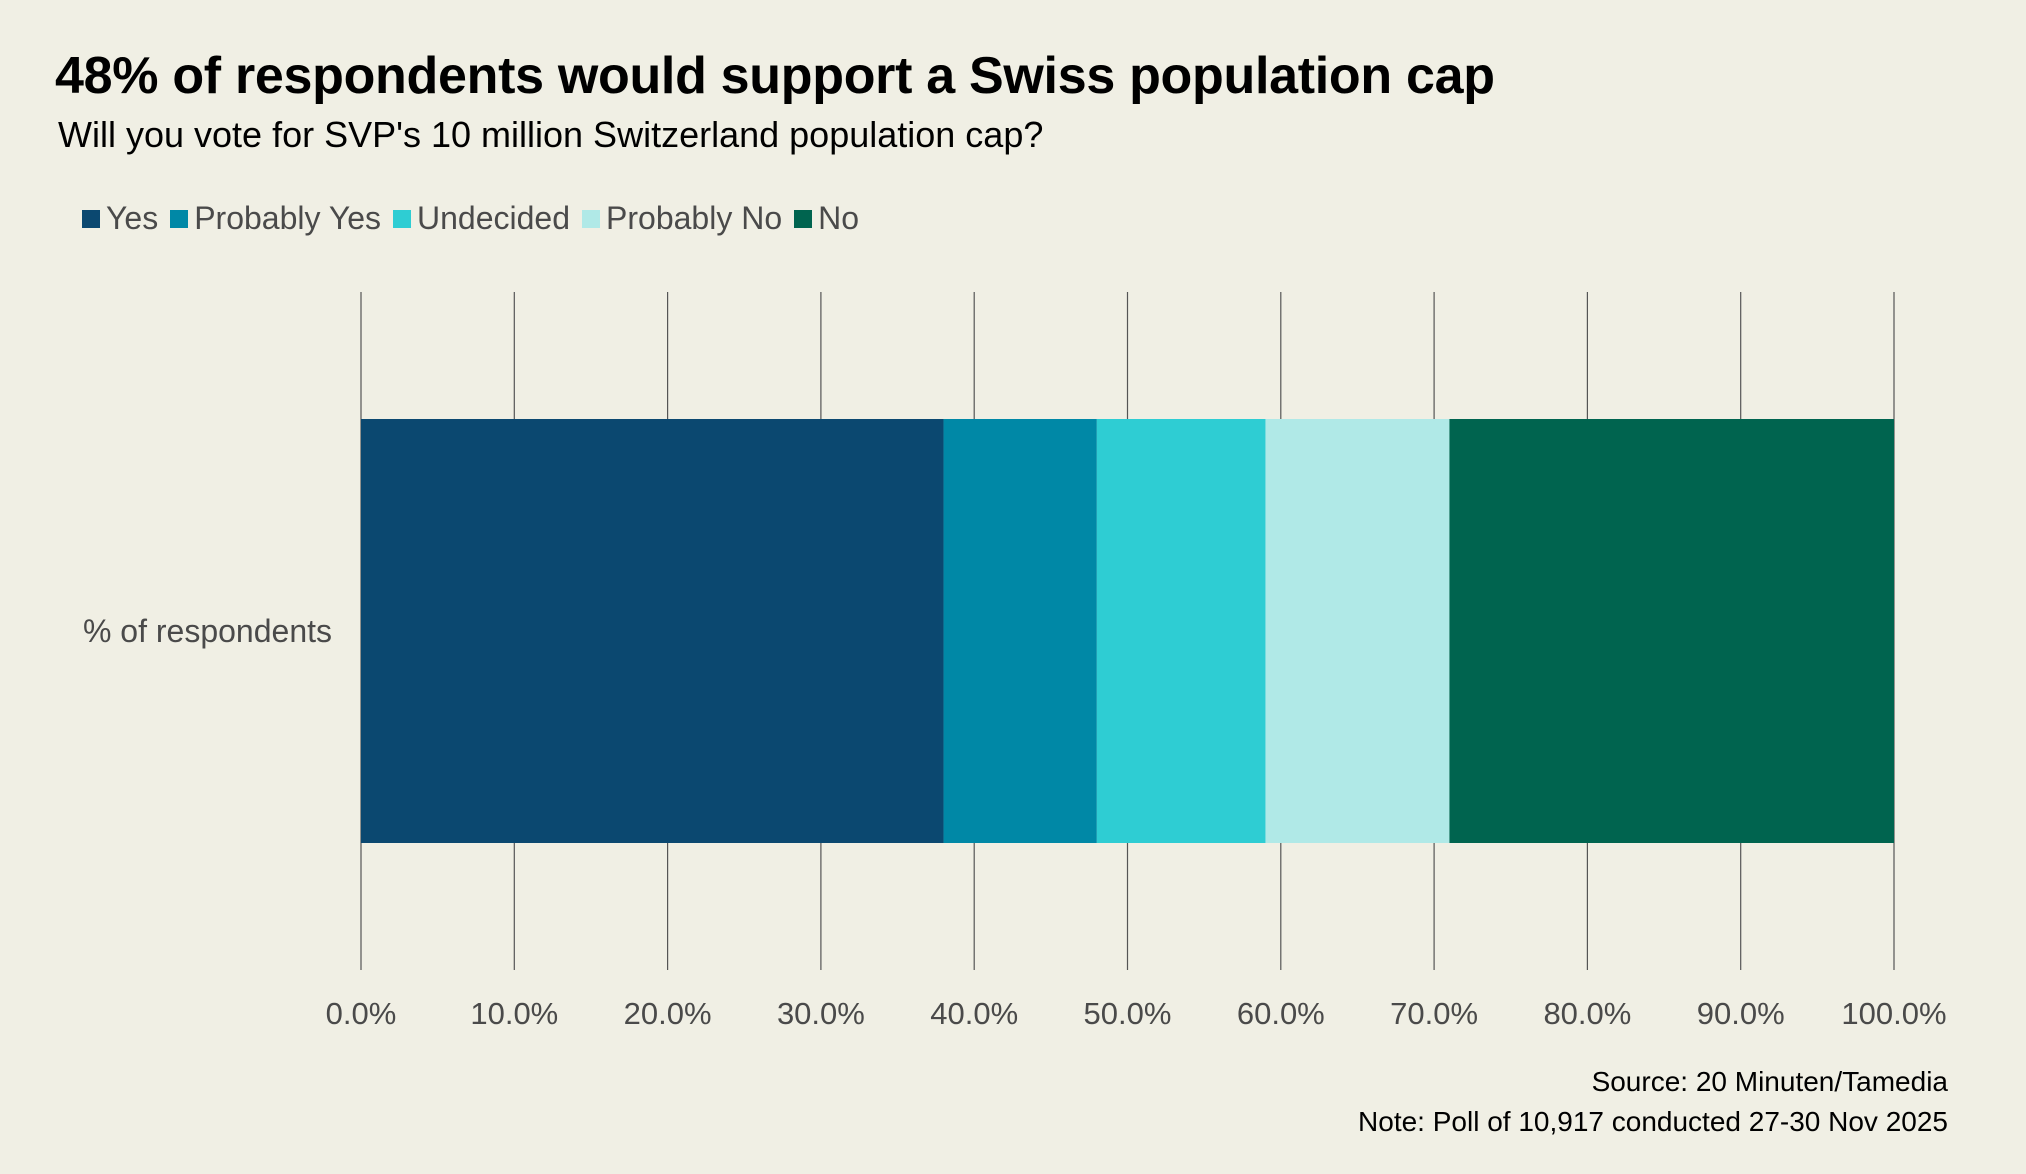 The width and height of the screenshot is (2026, 1174). I want to click on legend-item: No, so click(826, 218).